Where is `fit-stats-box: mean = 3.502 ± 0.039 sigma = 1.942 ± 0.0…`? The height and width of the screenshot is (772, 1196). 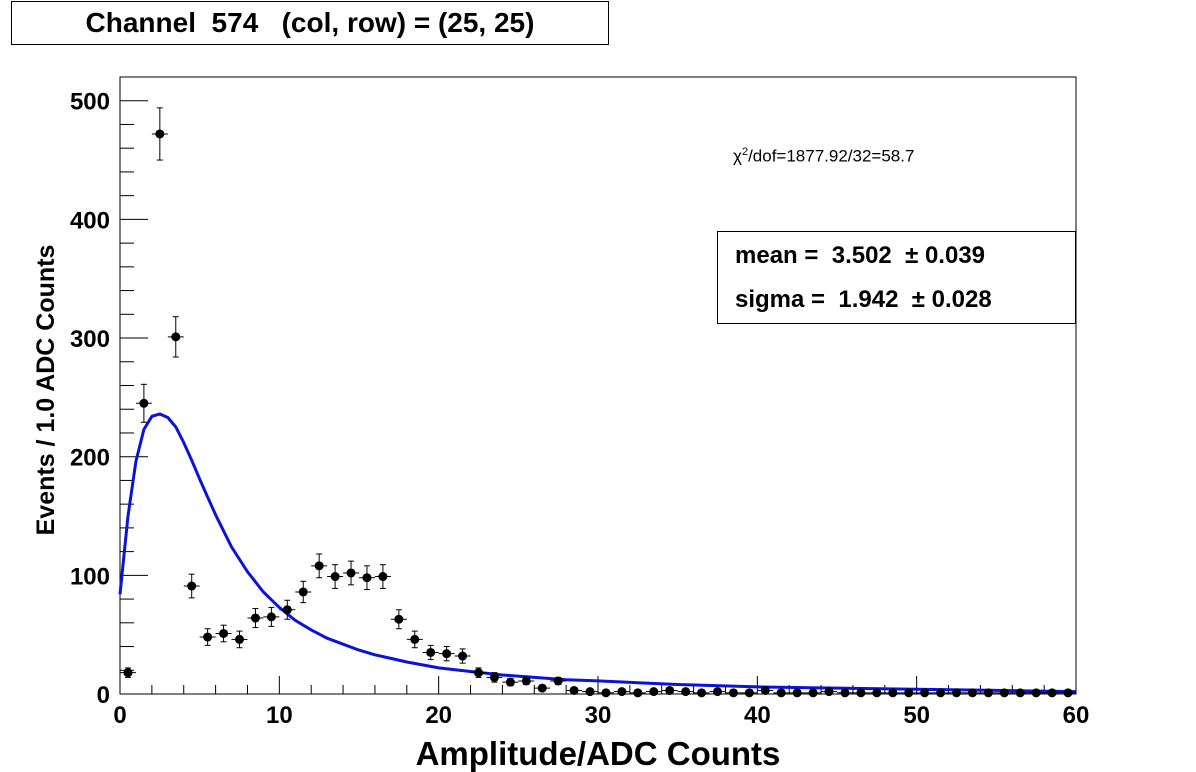
fit-stats-box: mean = 3.502 ± 0.039 sigma = 1.942 ± 0.0… is located at coordinates (896, 277).